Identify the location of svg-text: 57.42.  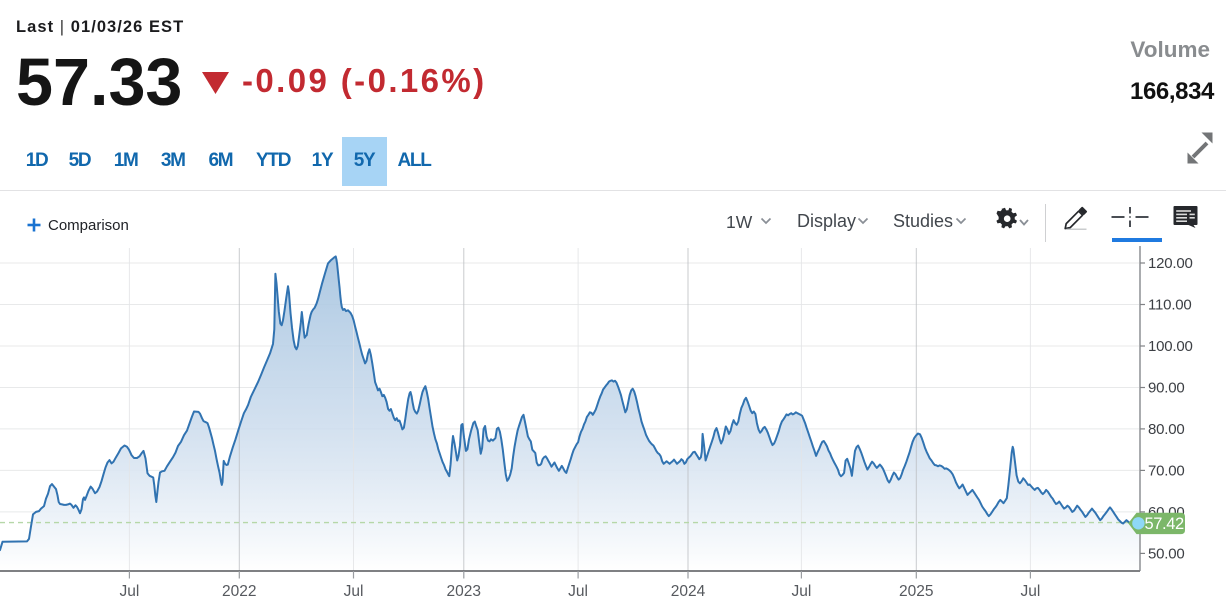
(1165, 524).